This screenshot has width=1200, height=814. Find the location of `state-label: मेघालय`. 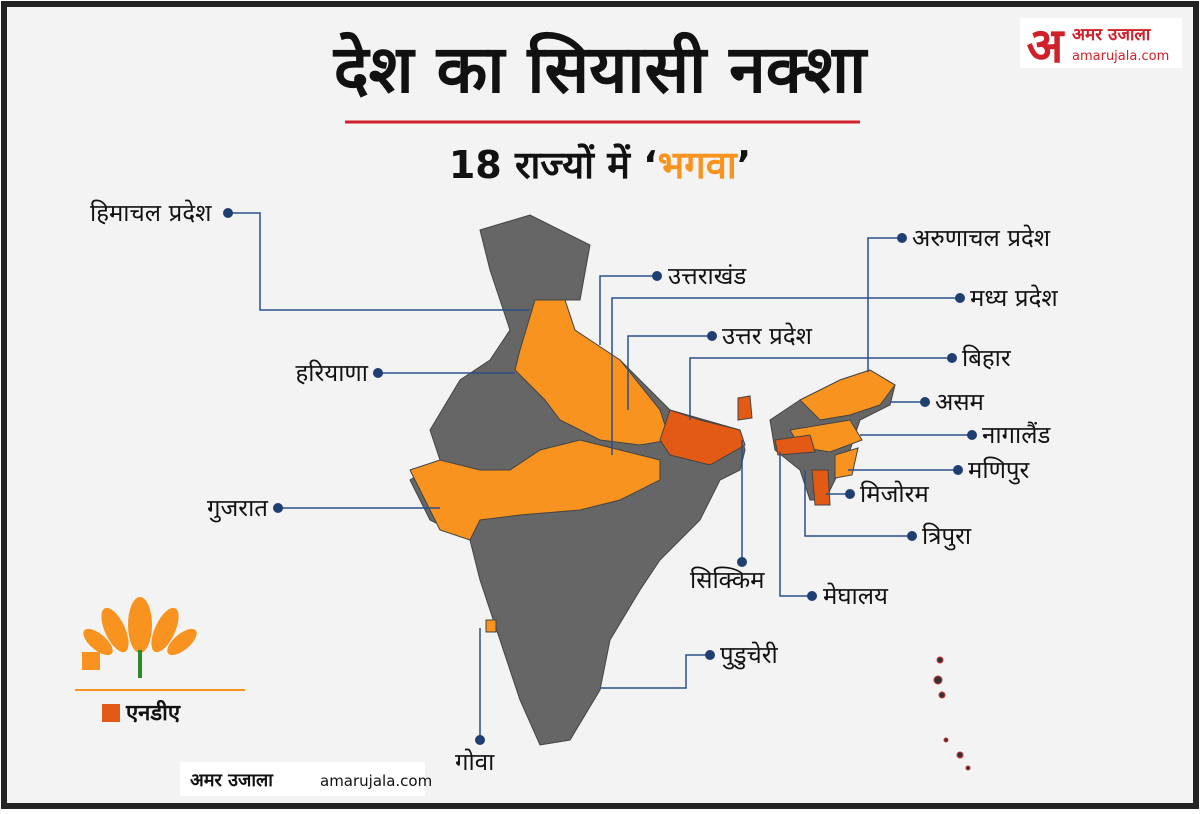

state-label: मेघालय is located at coordinates (856, 596).